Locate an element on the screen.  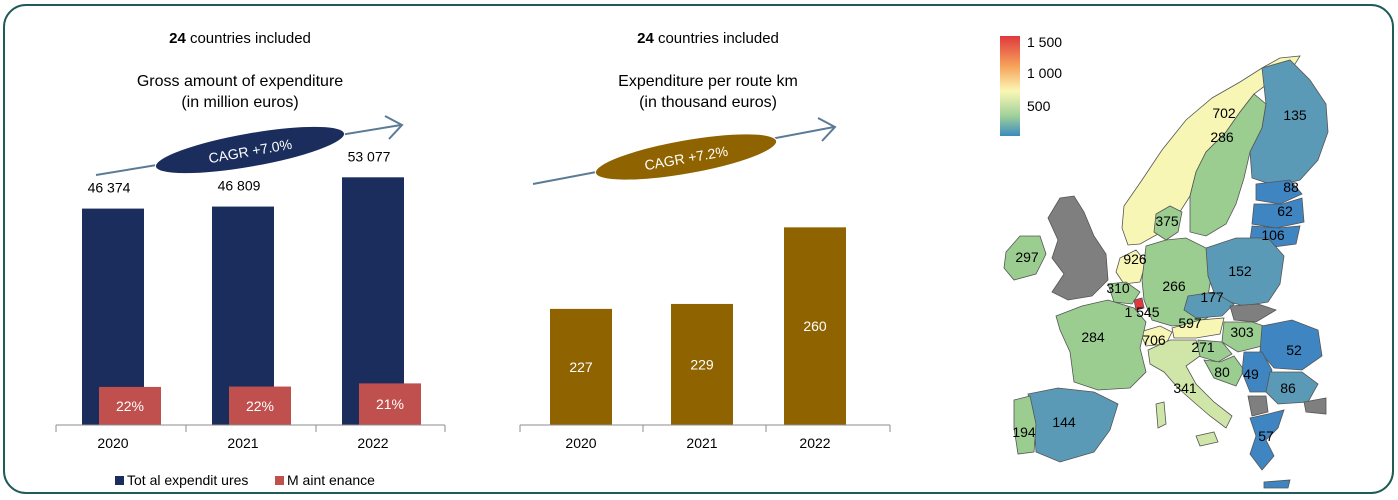
map-region-crete is located at coordinates (1277, 484).